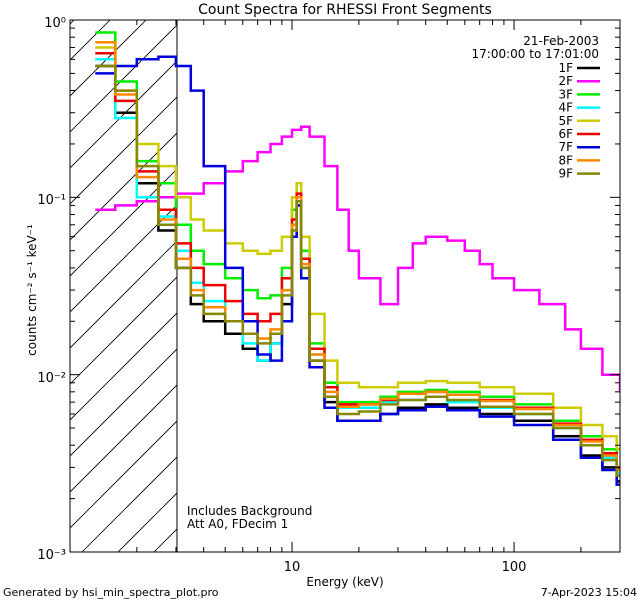 This screenshot has width=640, height=604. I want to click on time-range-label: 17:00:00 to 17:01:00, so click(535, 54).